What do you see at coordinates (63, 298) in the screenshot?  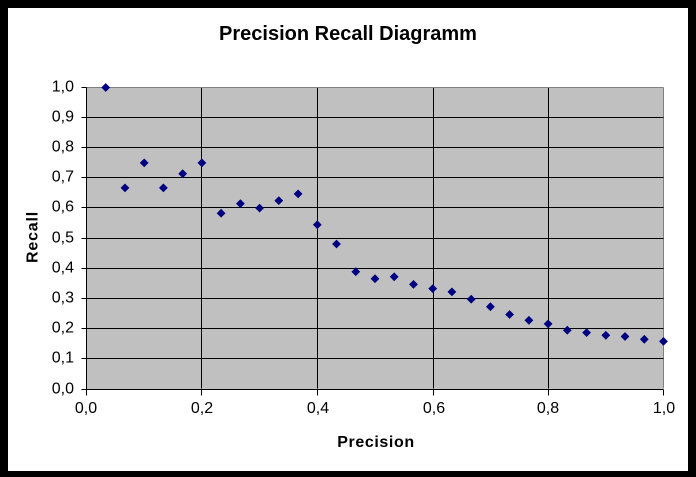 I see `svg-text: 0,3` at bounding box center [63, 298].